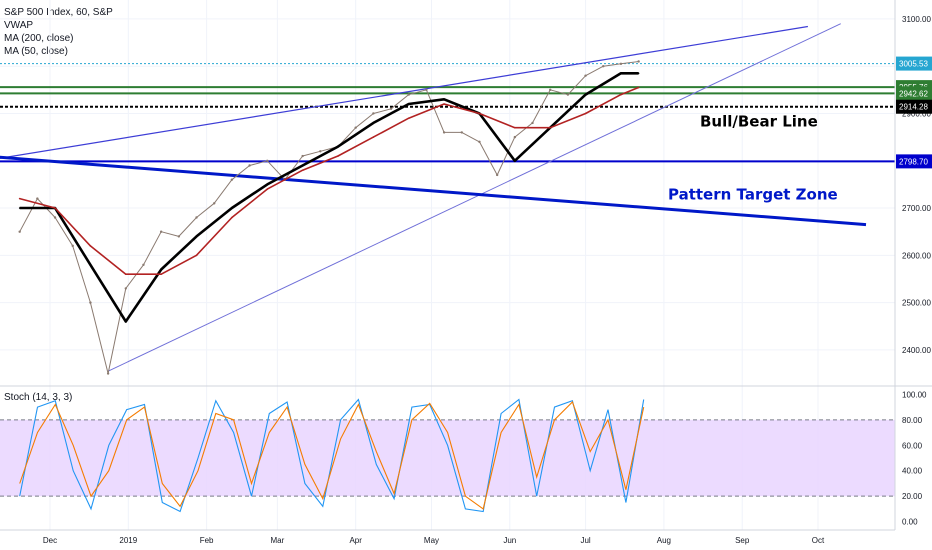 The height and width of the screenshot is (550, 932). Describe the element at coordinates (355, 540) in the screenshot. I see `x-tick-label: Apr` at that location.